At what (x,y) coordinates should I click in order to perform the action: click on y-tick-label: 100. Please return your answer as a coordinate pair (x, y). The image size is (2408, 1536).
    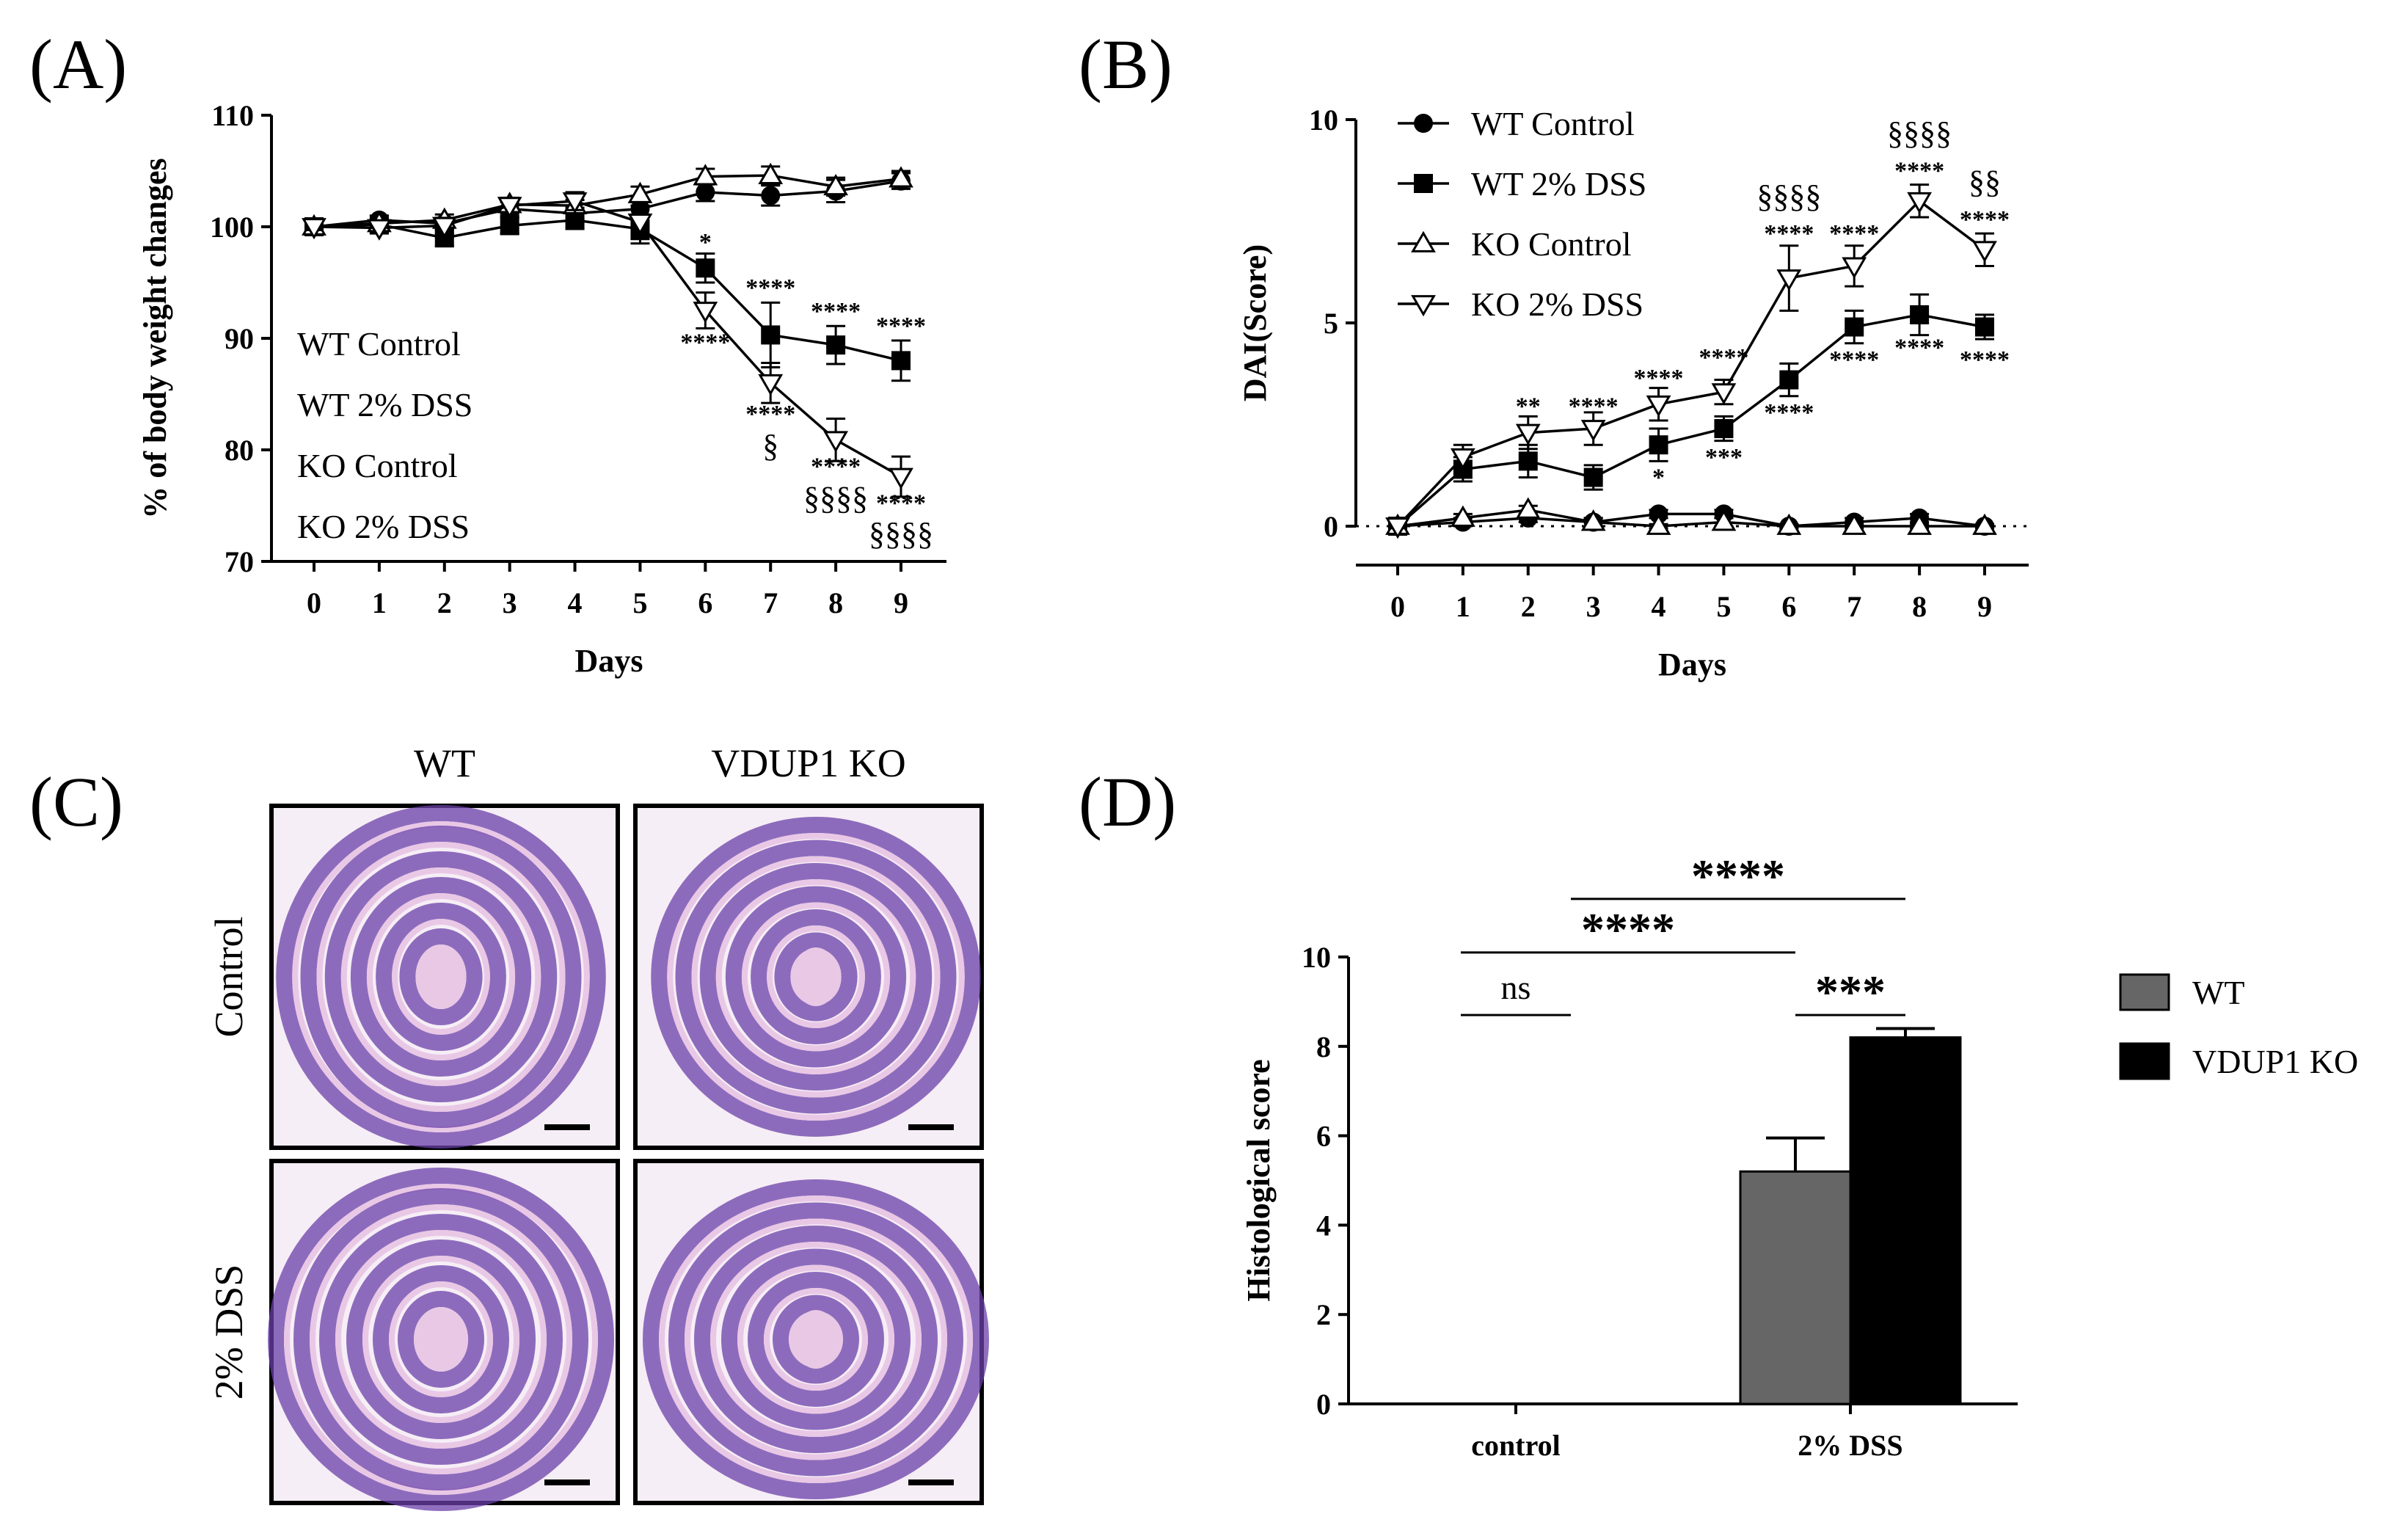
    Looking at the image, I should click on (232, 227).